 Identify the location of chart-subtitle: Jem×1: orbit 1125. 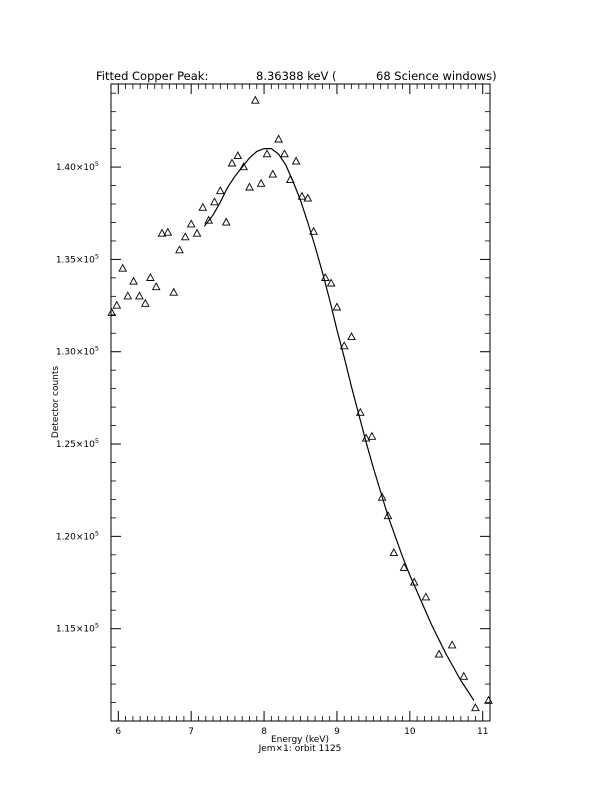
(300, 749).